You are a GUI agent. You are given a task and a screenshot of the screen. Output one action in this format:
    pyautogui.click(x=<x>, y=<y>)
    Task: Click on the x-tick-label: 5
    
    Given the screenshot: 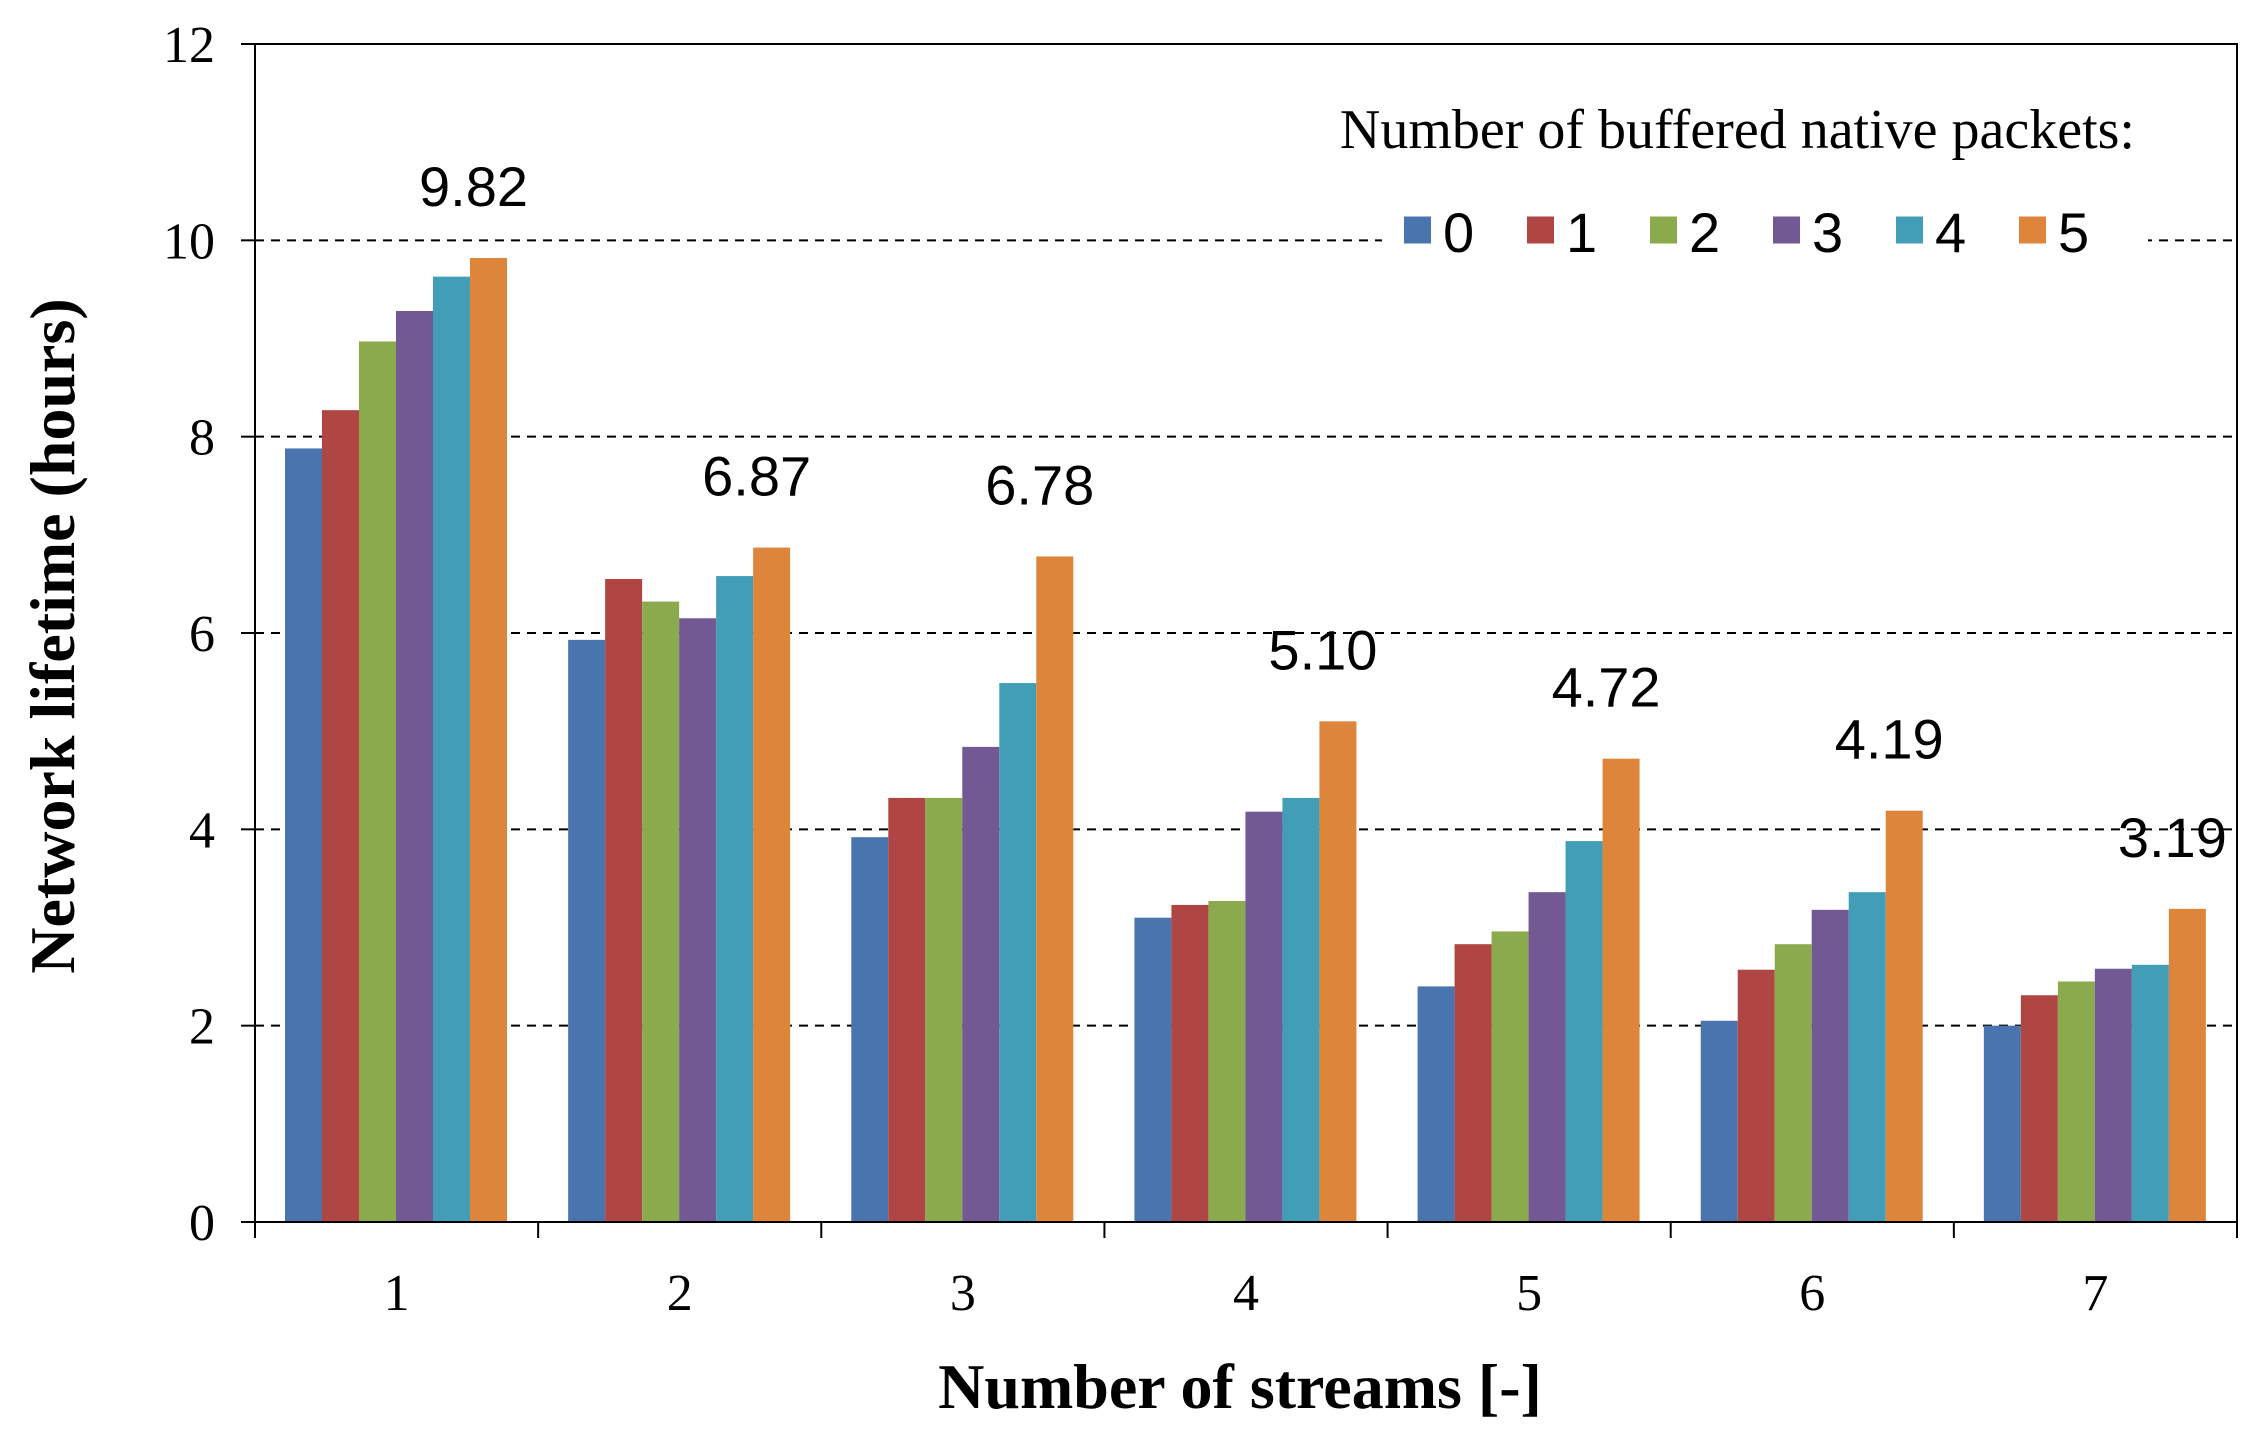 What is the action you would take?
    pyautogui.click(x=1529, y=1293)
    